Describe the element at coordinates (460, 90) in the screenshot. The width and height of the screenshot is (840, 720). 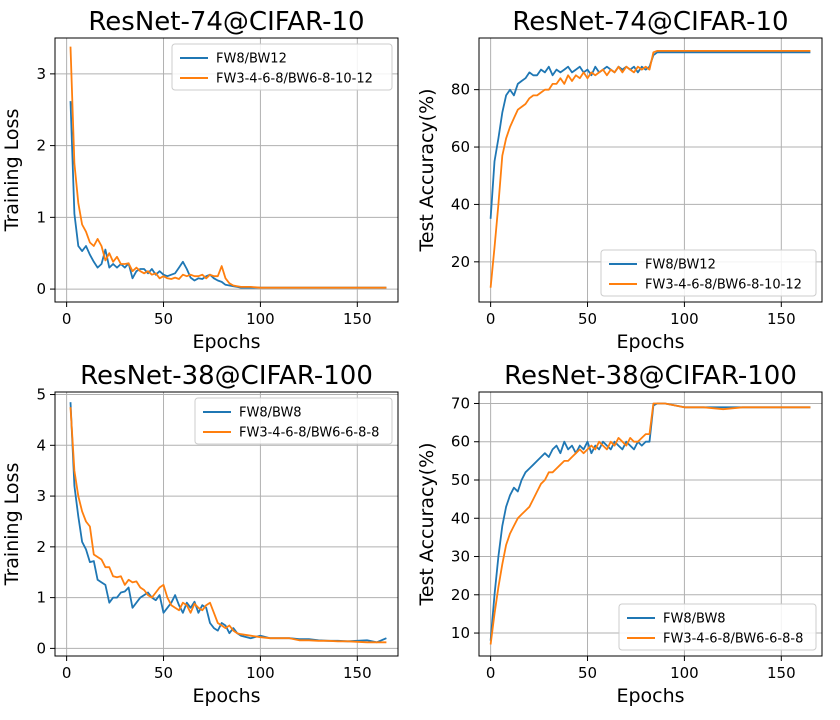
I see `y-tick-label: 80` at that location.